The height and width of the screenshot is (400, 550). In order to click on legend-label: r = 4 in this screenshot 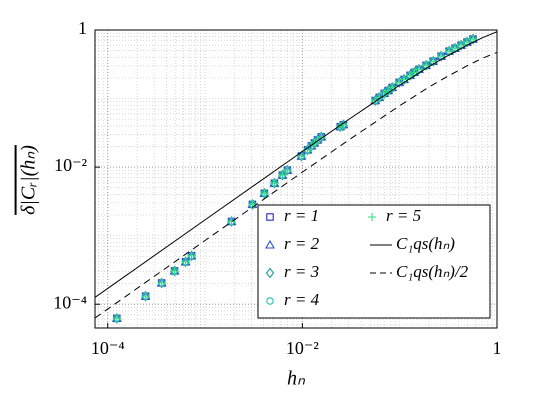, I will do `click(302, 299)`.